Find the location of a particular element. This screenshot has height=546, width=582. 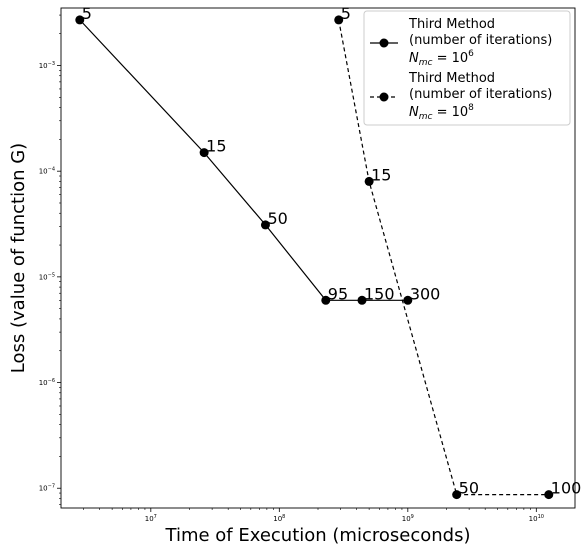

x-tick-label: 109 is located at coordinates (408, 518).